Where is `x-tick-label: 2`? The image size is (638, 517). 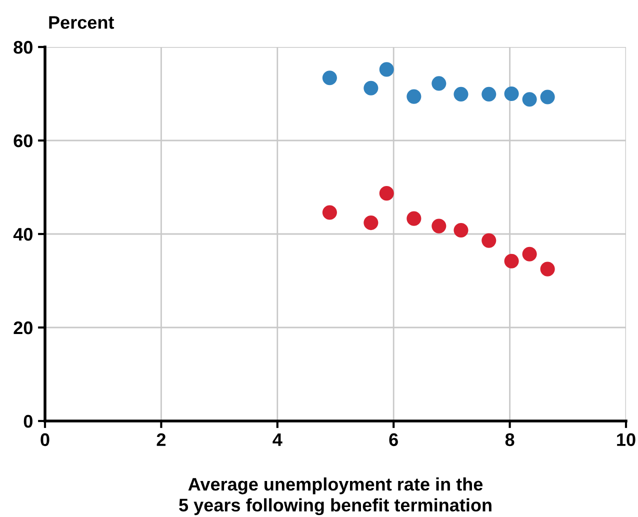 x-tick-label: 2 is located at coordinates (161, 439).